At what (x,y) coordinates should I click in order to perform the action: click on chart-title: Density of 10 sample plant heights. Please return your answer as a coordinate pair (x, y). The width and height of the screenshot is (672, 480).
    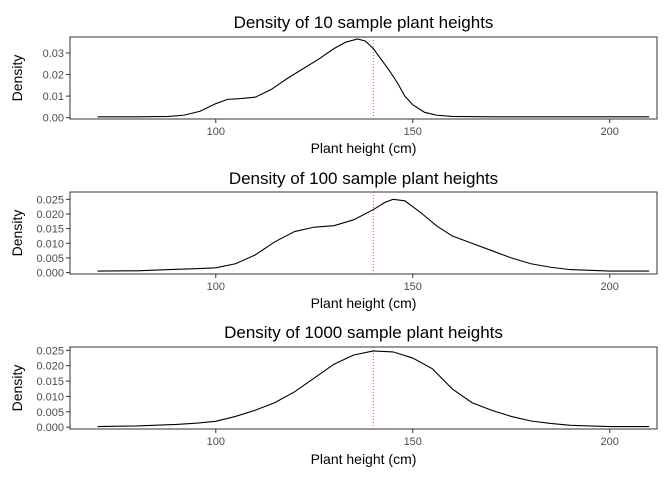
    Looking at the image, I should click on (364, 22).